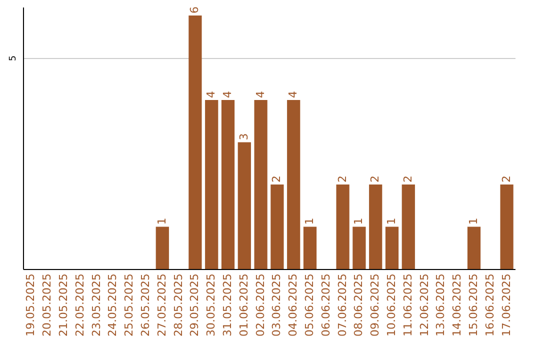 The width and height of the screenshot is (540, 340). Describe the element at coordinates (489, 305) in the screenshot. I see `x-tick-label: 16.06.2025` at that location.